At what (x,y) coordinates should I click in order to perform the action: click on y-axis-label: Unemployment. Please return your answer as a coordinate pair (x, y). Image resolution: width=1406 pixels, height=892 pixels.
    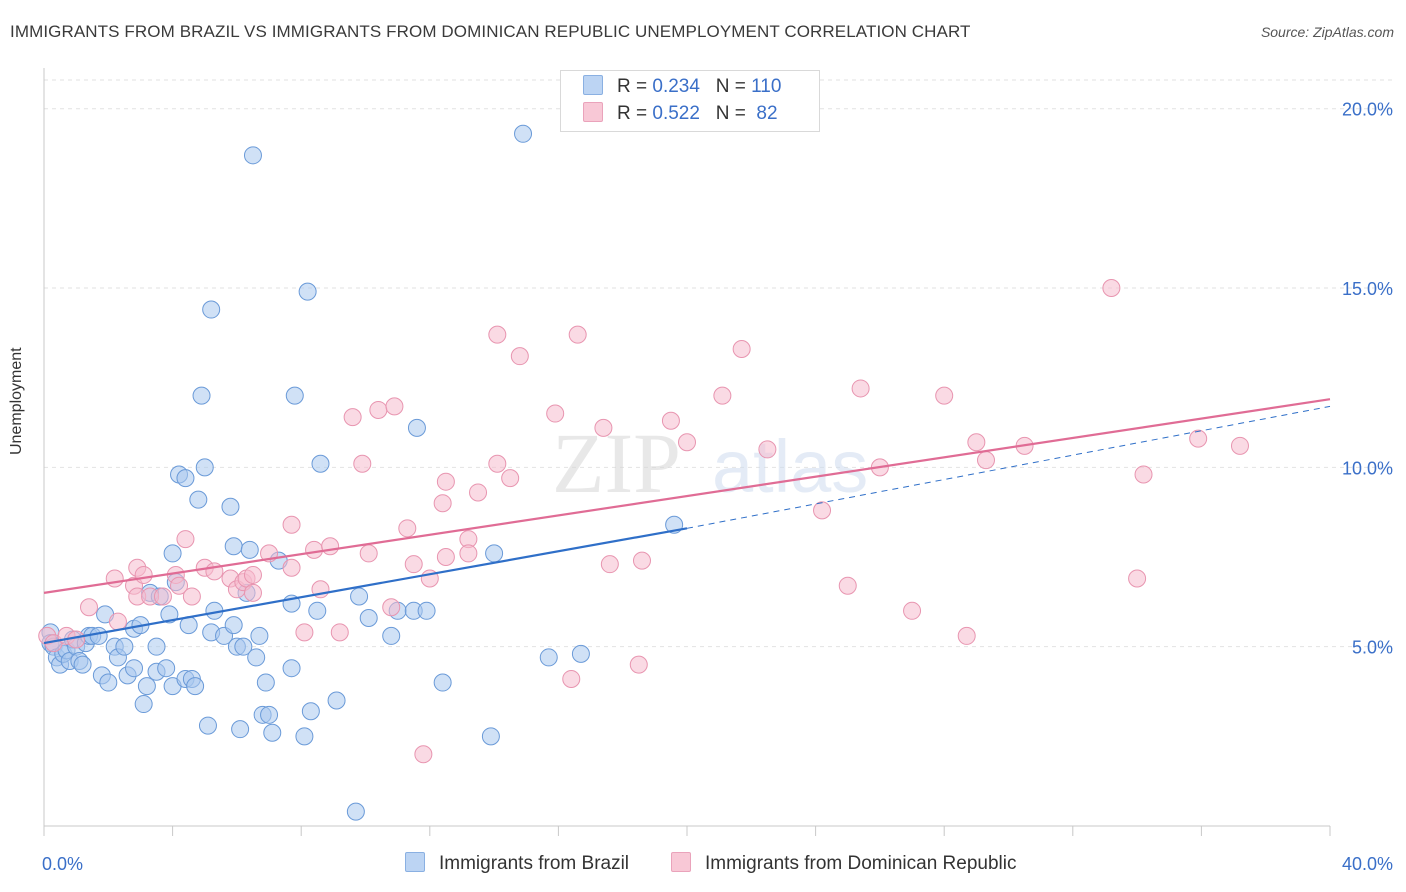
    Looking at the image, I should click on (16, 401).